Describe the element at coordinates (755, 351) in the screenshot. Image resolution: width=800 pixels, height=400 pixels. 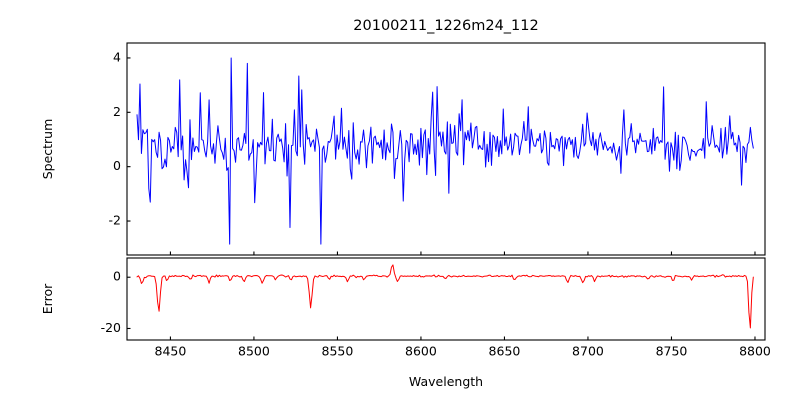
I see `x-tick-label: 8800` at that location.